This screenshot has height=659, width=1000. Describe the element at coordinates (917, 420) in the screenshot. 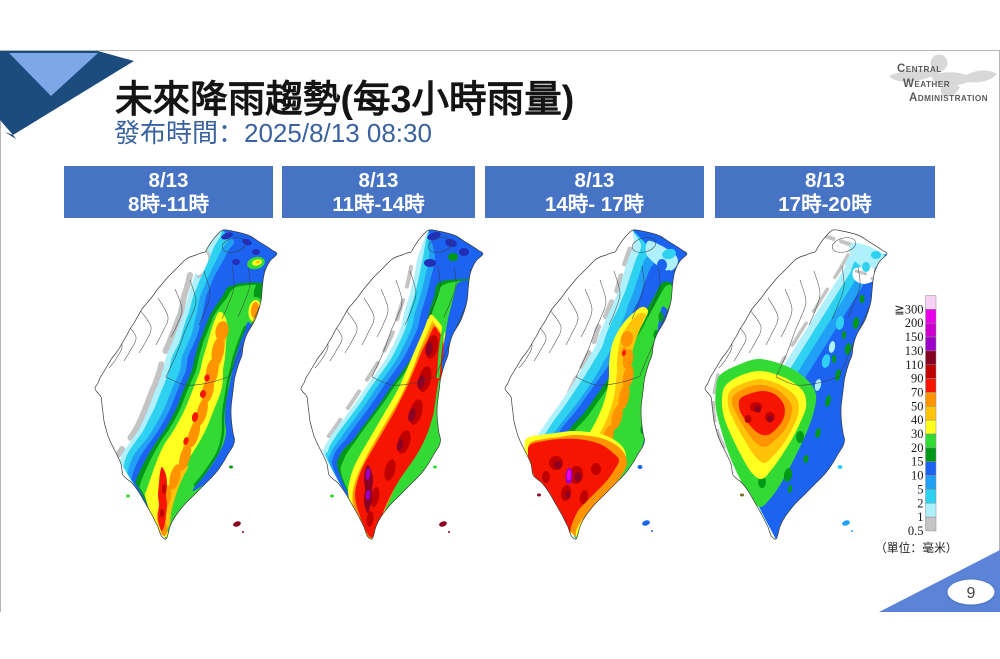

I see `svg-text: 40` at that location.